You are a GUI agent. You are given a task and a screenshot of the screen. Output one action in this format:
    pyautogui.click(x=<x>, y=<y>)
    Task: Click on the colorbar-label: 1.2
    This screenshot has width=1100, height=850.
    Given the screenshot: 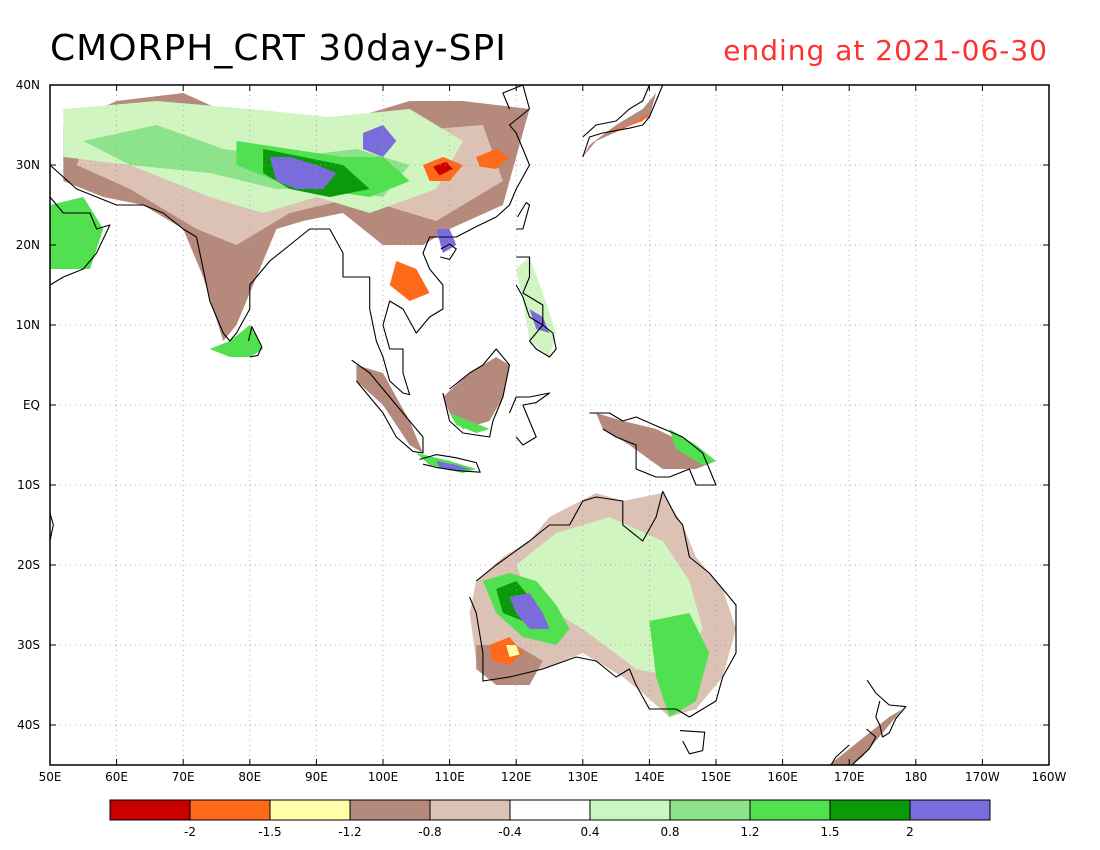 What is the action you would take?
    pyautogui.click(x=749, y=832)
    